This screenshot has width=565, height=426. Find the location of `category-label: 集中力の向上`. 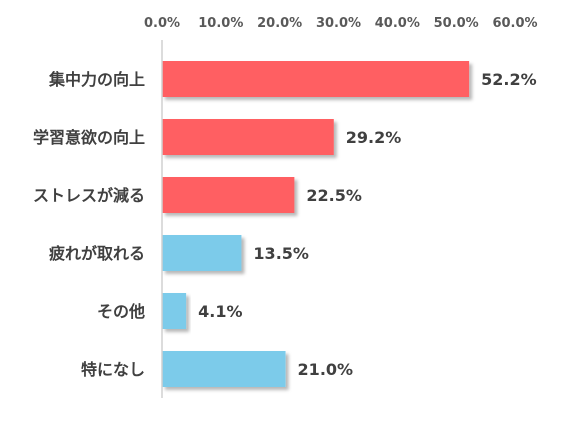

category-label: 集中力の向上 is located at coordinates (96, 79).